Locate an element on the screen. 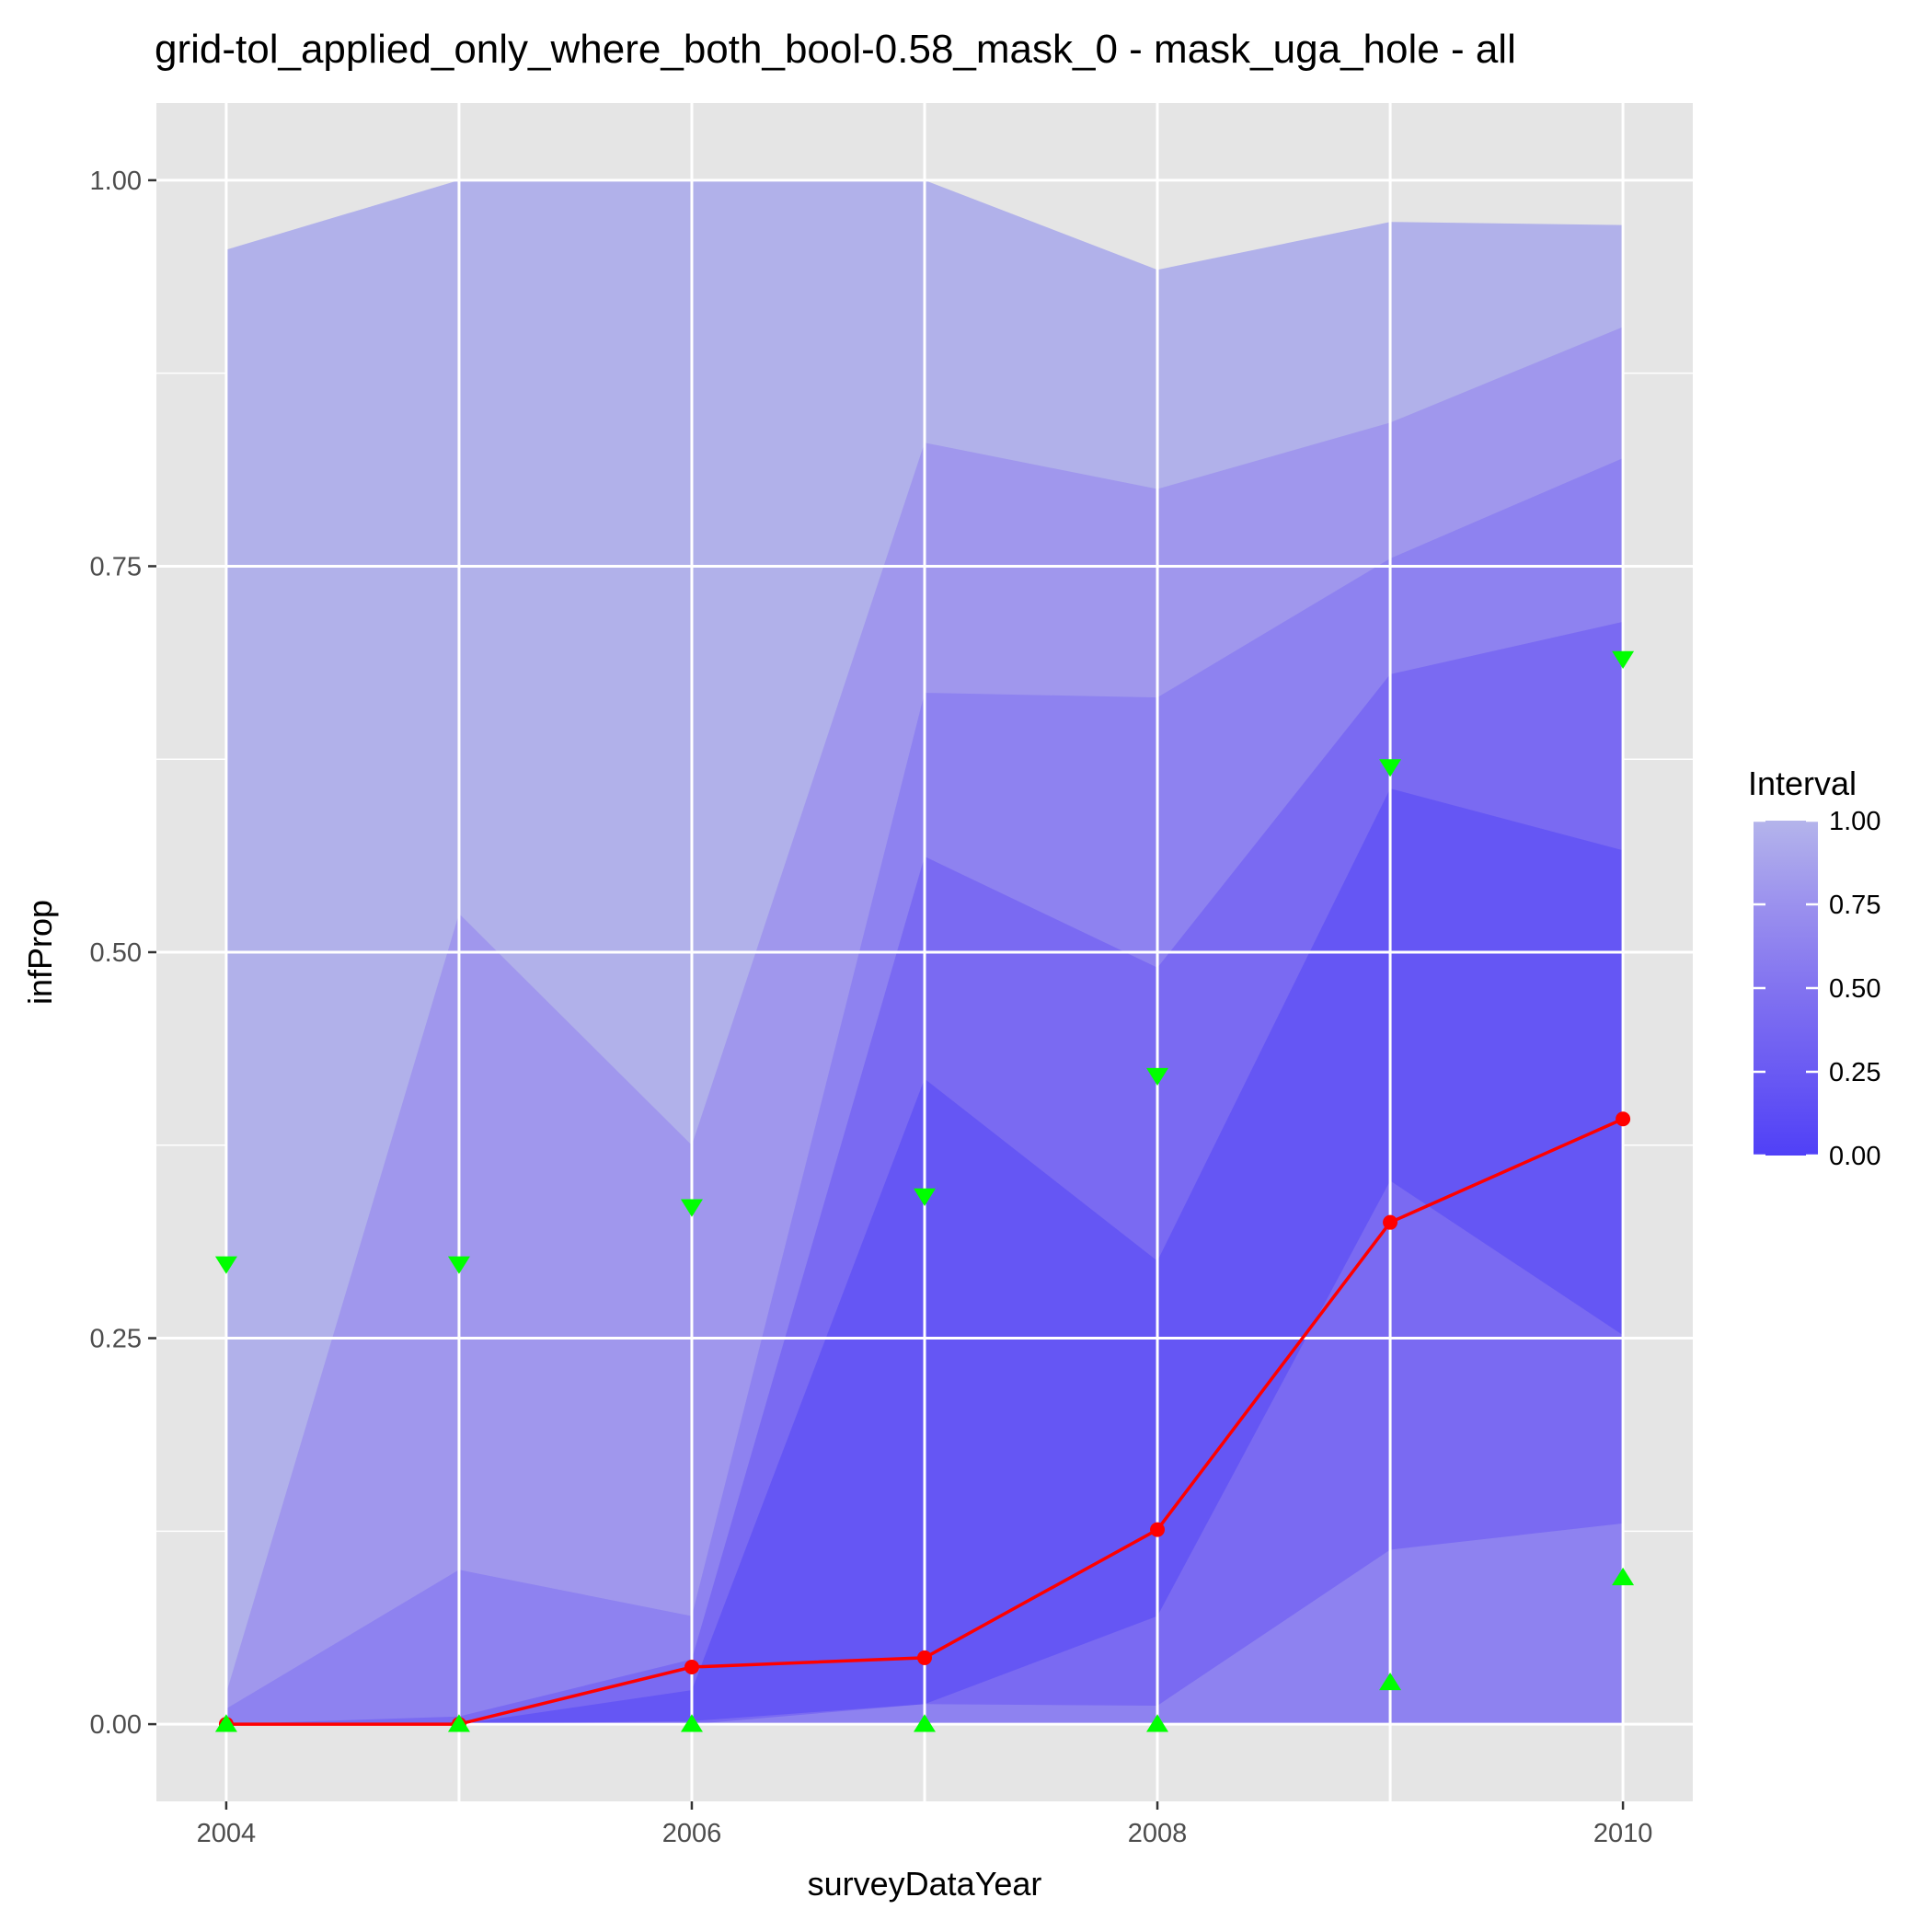  x-tick-label: 2004 is located at coordinates (227, 1833).